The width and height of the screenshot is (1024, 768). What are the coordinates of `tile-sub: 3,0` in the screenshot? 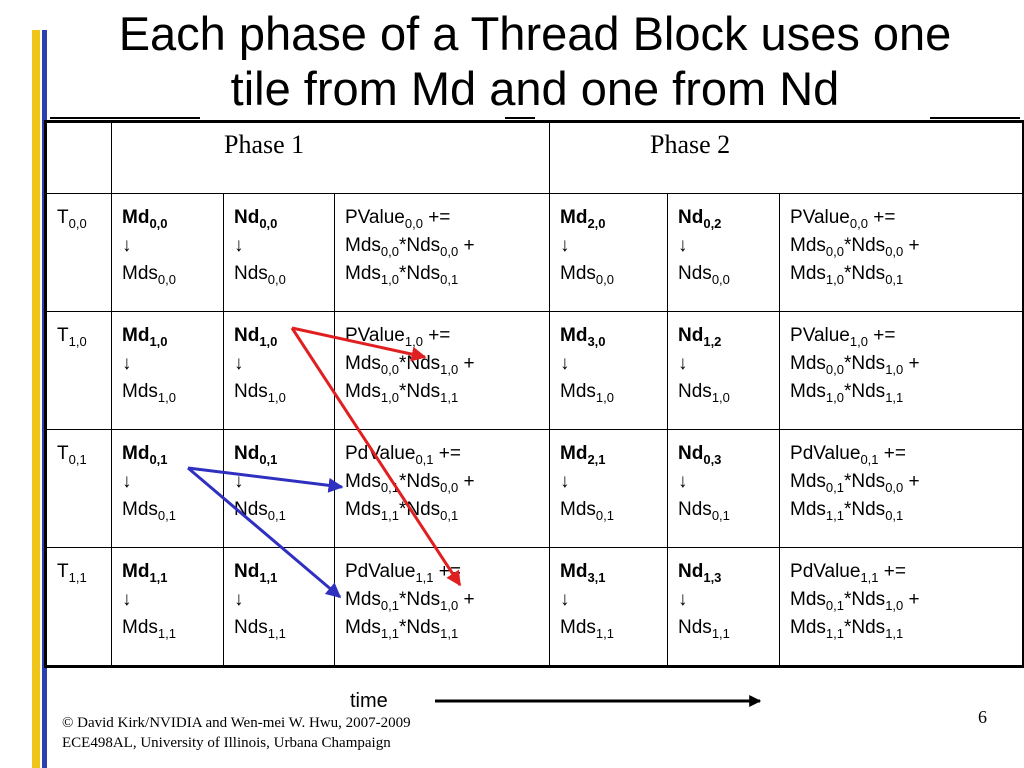 It's located at (596, 337).